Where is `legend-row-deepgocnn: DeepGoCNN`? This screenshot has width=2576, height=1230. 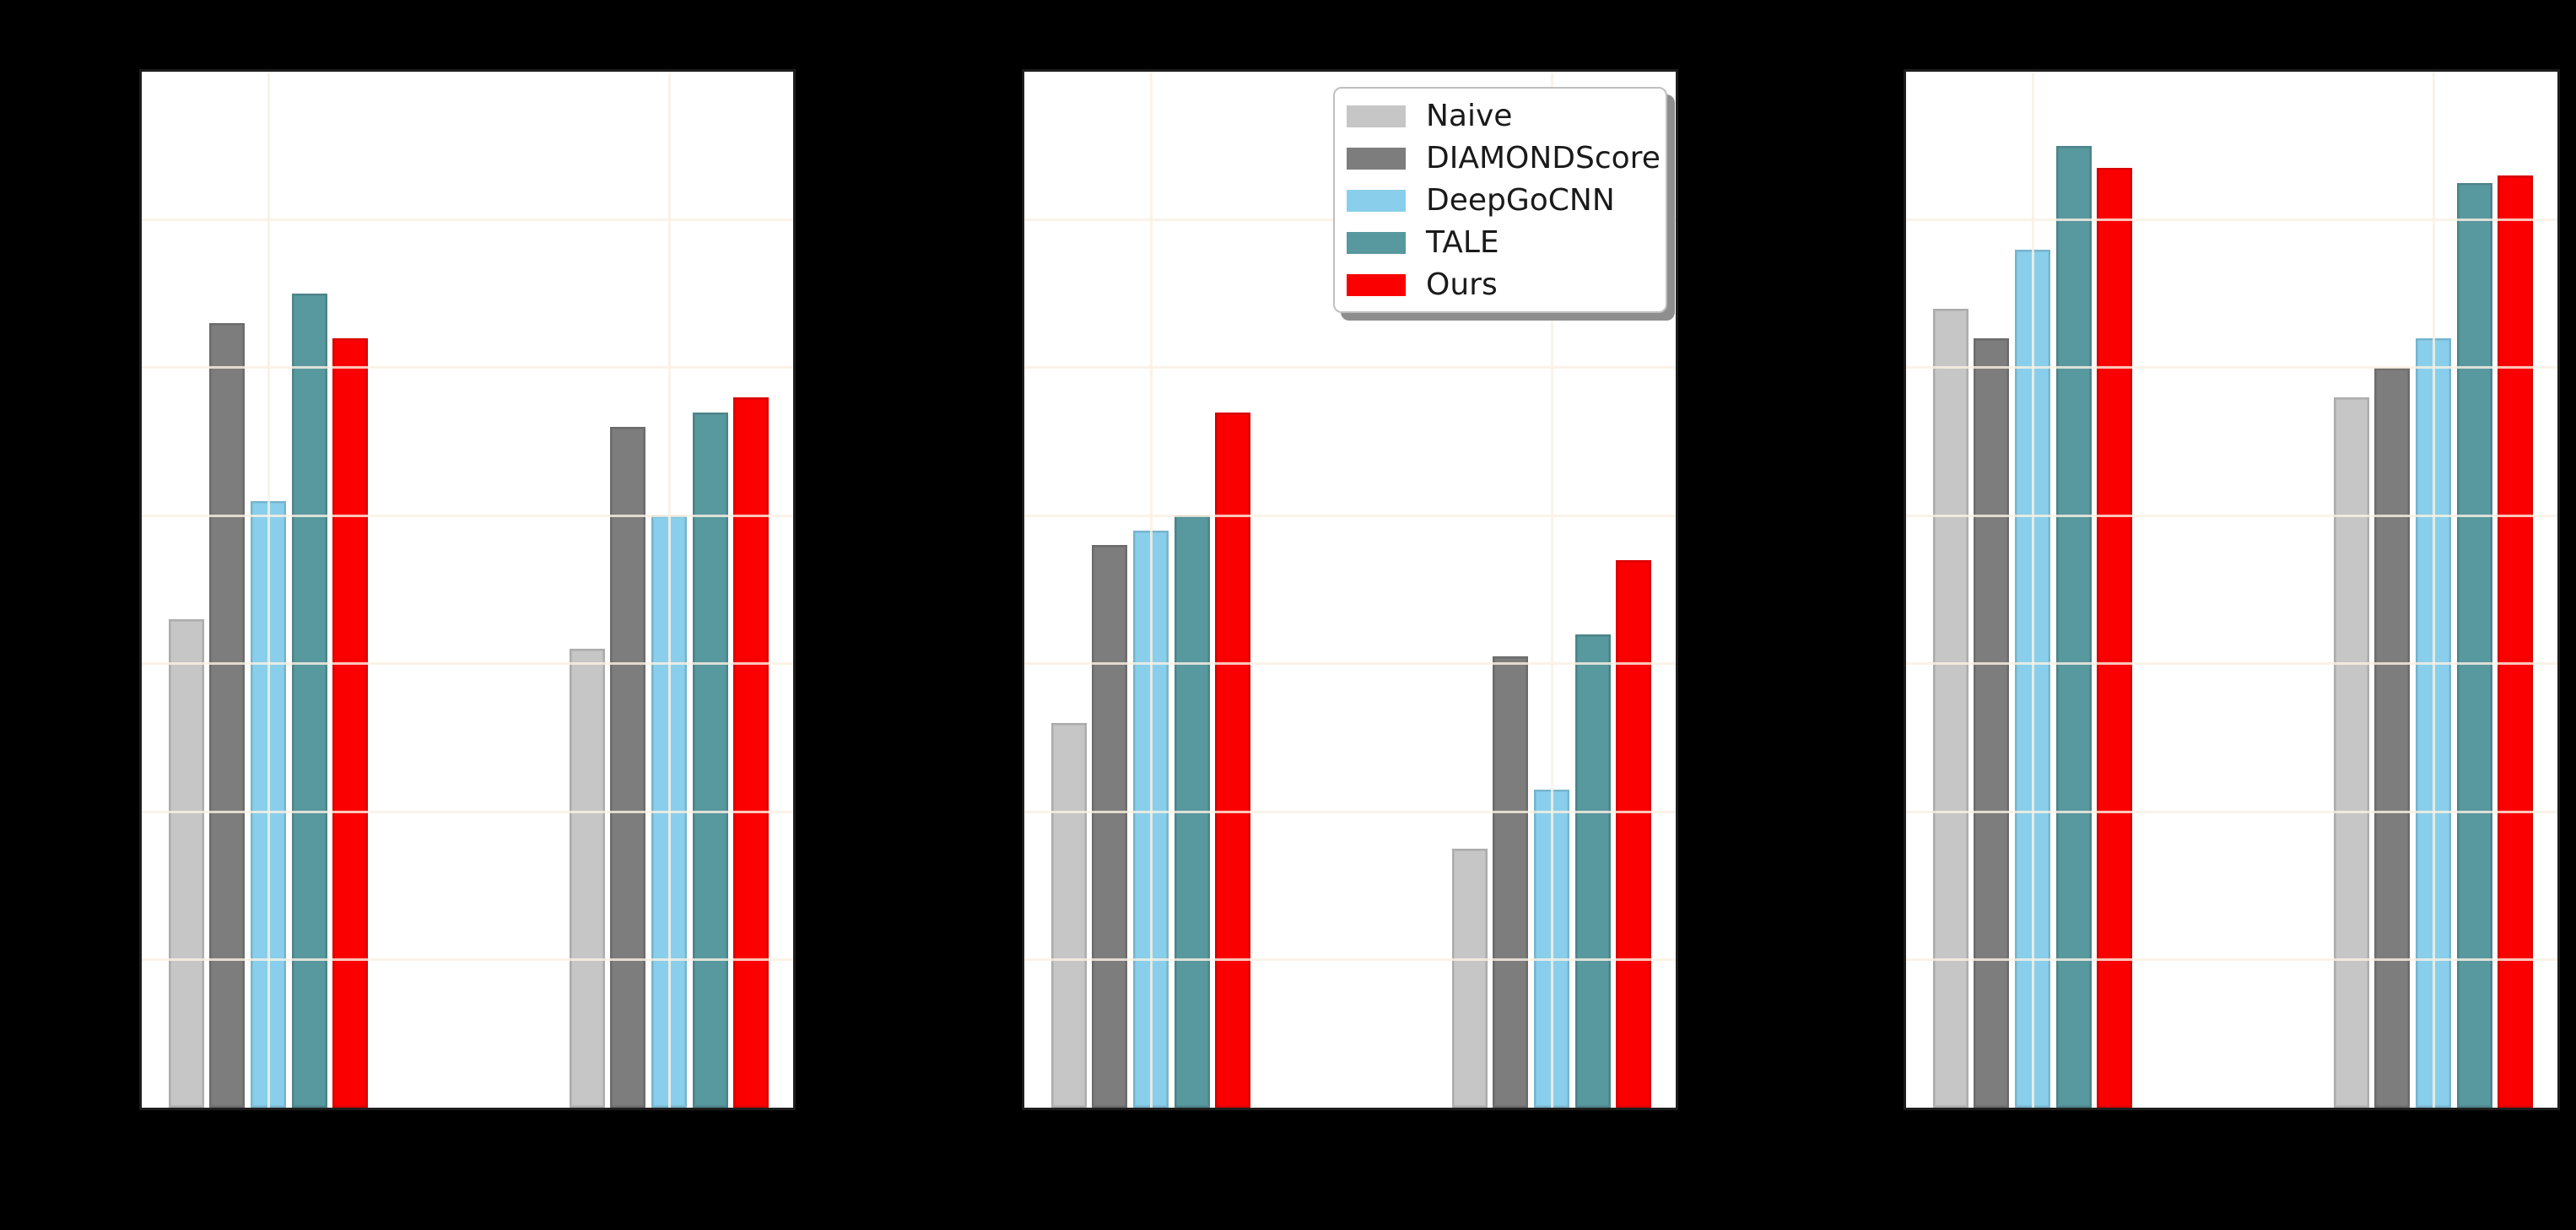
legend-row-deepgocnn: DeepGoCNN is located at coordinates (1500, 201).